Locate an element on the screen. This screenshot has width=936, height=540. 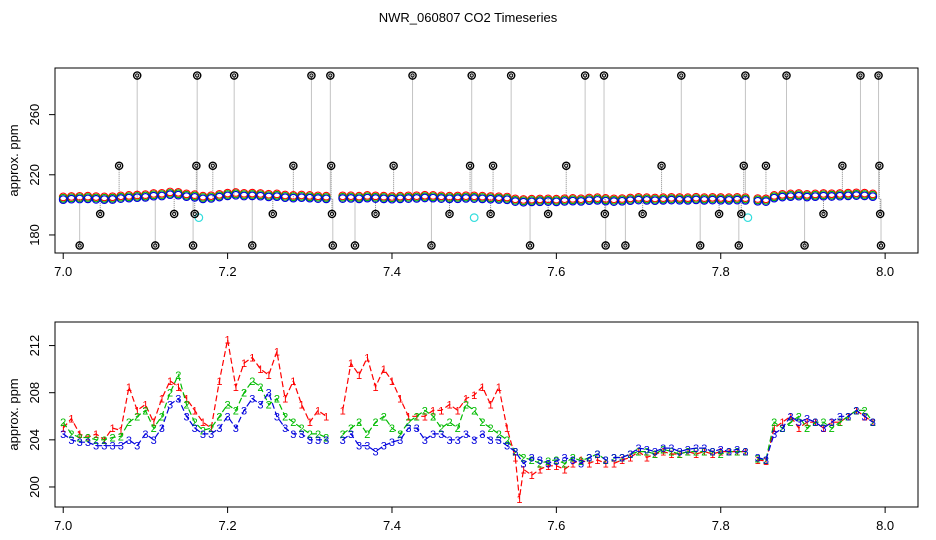
x-tick-label: 7.8 is located at coordinates (721, 271).